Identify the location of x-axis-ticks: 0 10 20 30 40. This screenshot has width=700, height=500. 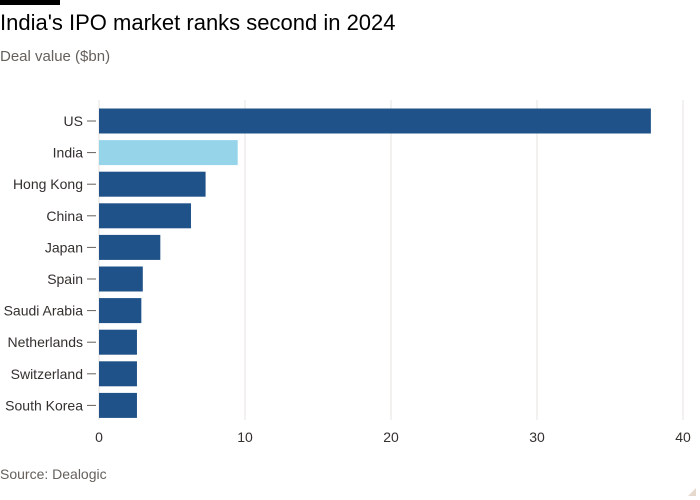
(393, 437).